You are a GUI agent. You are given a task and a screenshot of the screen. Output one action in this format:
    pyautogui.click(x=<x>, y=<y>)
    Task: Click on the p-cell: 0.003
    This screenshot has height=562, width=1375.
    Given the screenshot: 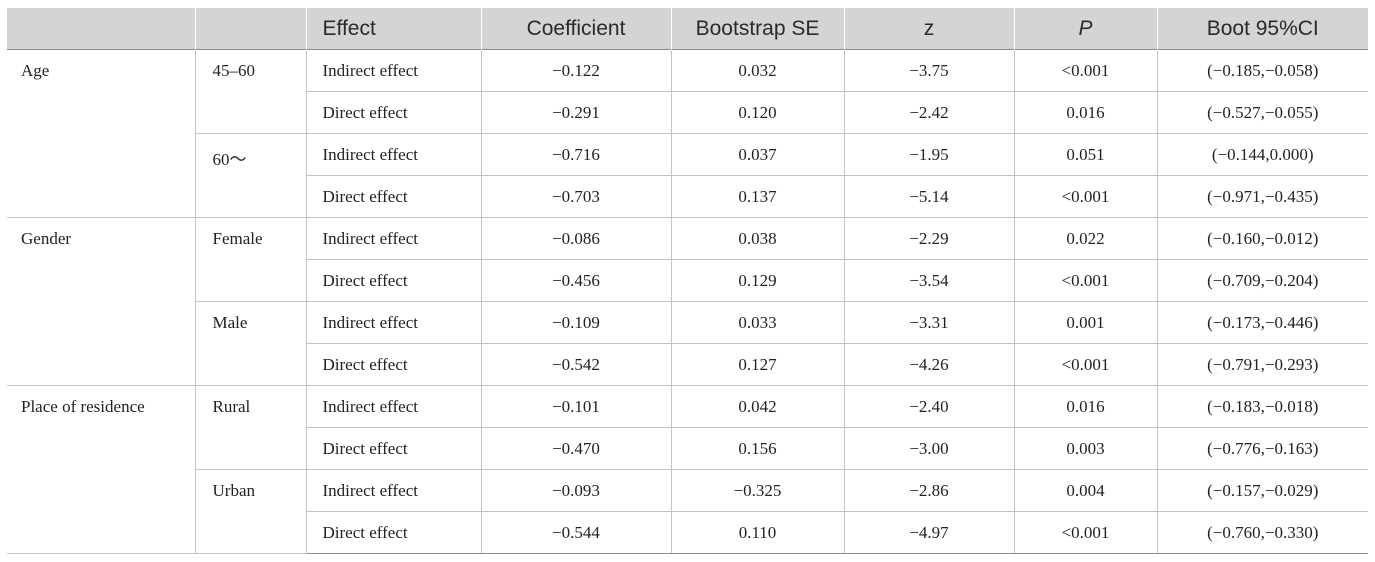 What is the action you would take?
    pyautogui.click(x=1085, y=448)
    